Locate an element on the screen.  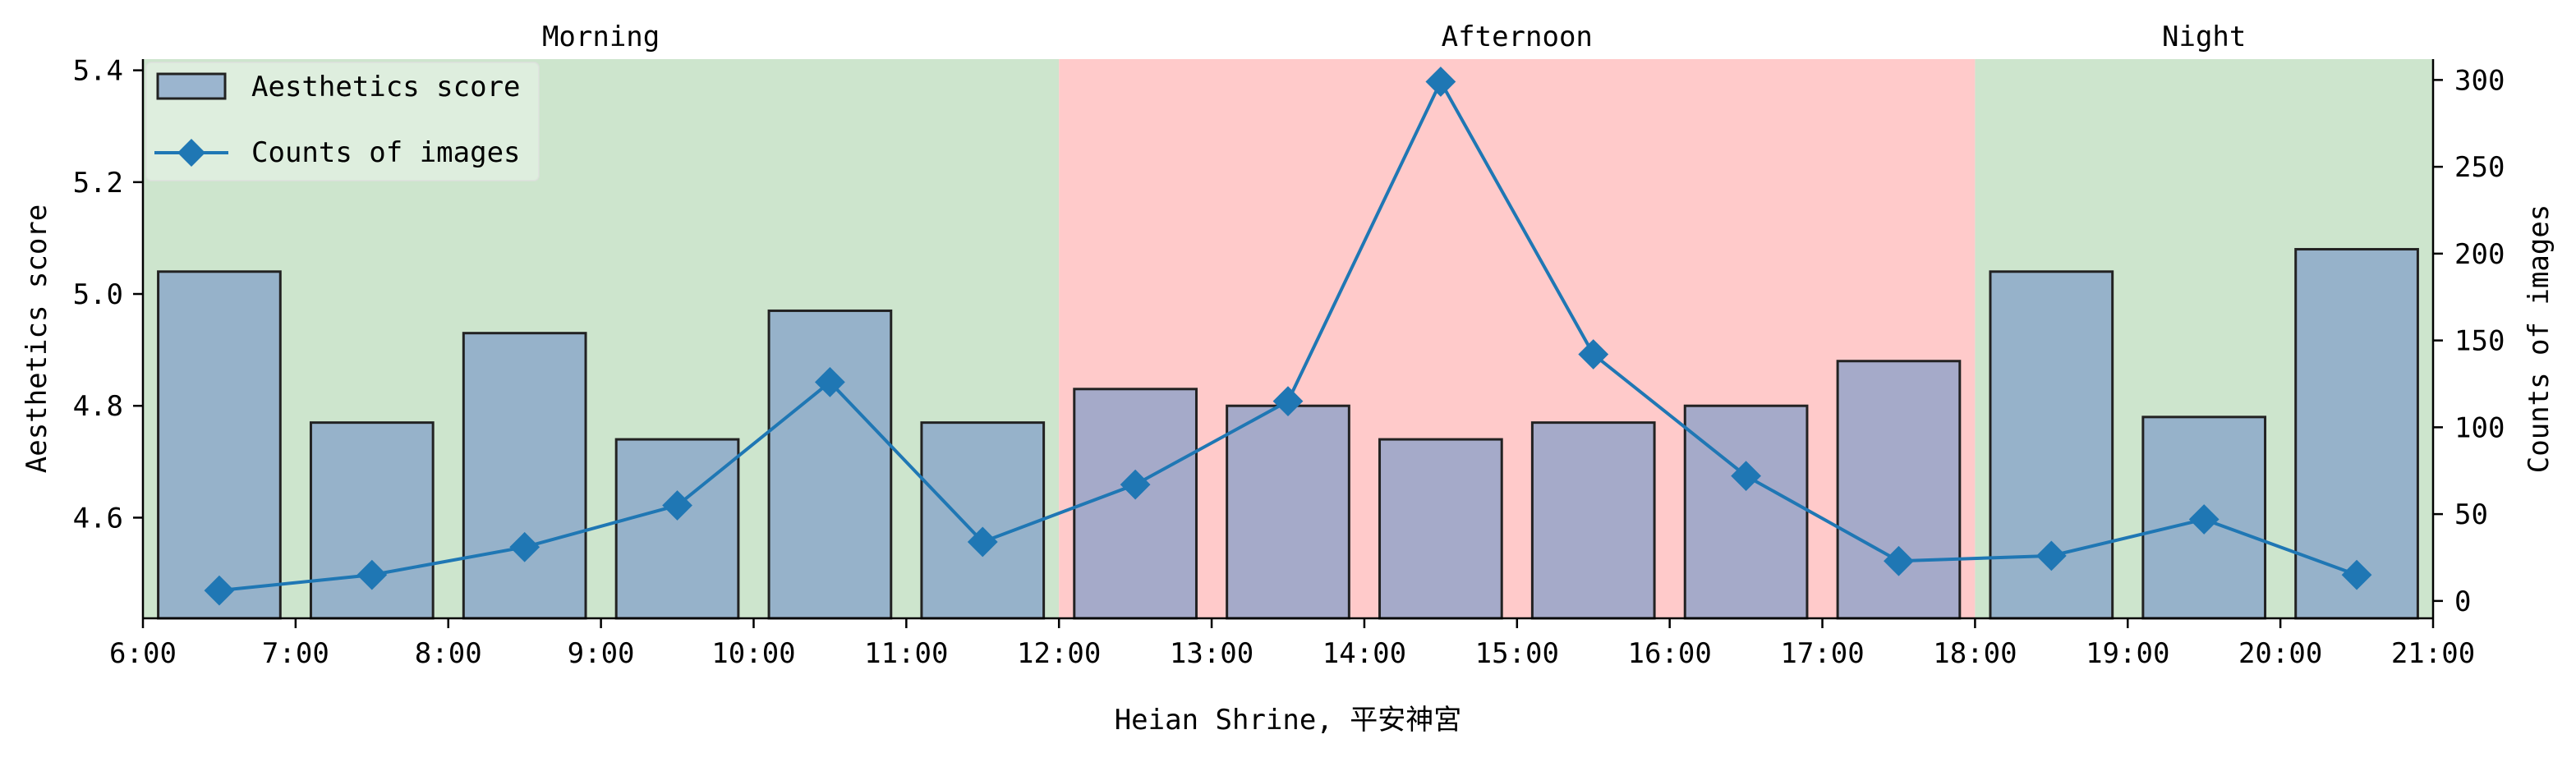
x-tick-label: 19:00 is located at coordinates (2127, 653).